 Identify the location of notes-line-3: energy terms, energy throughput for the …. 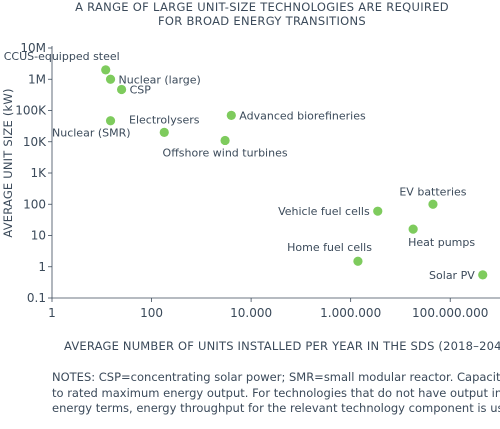
(276, 408).